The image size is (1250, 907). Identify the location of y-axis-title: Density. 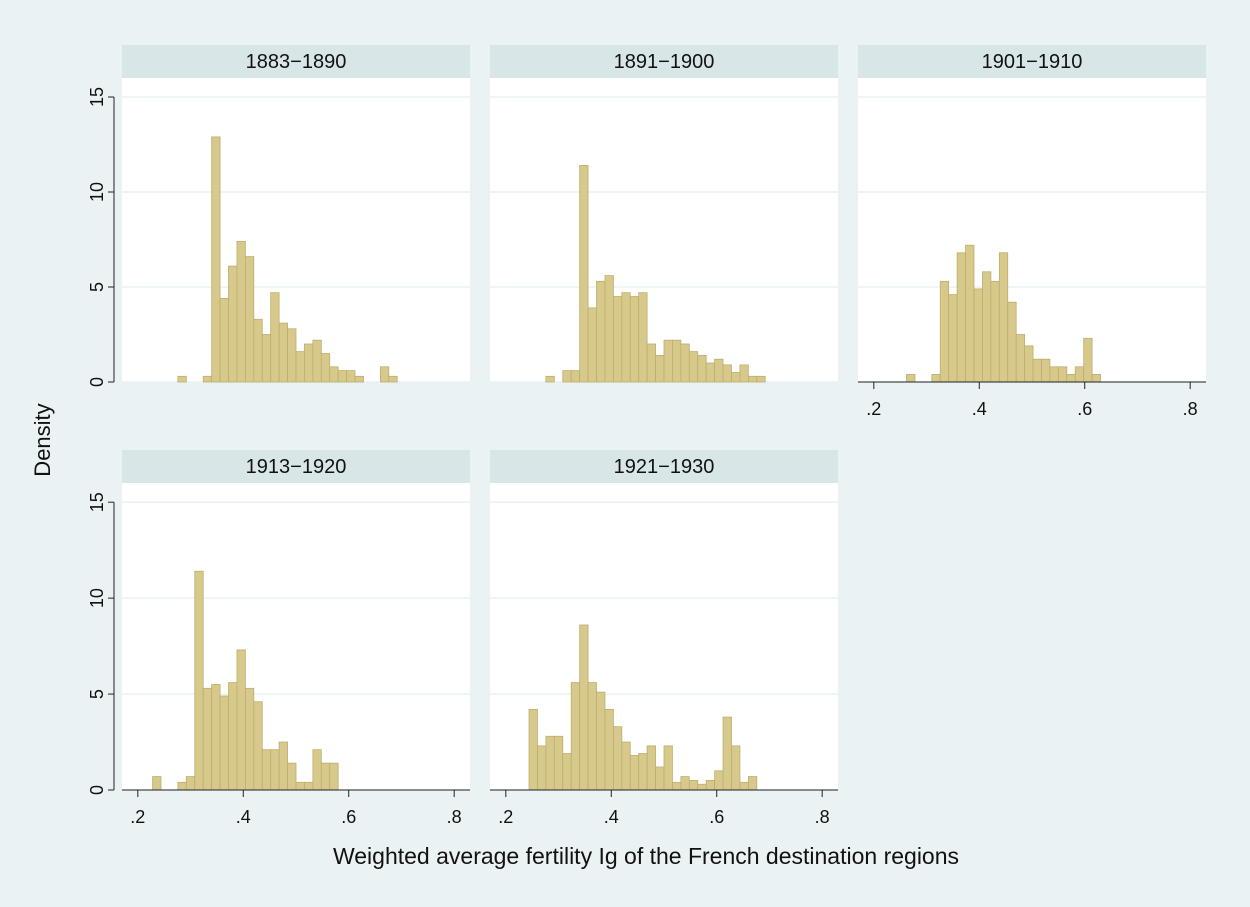
(42, 439).